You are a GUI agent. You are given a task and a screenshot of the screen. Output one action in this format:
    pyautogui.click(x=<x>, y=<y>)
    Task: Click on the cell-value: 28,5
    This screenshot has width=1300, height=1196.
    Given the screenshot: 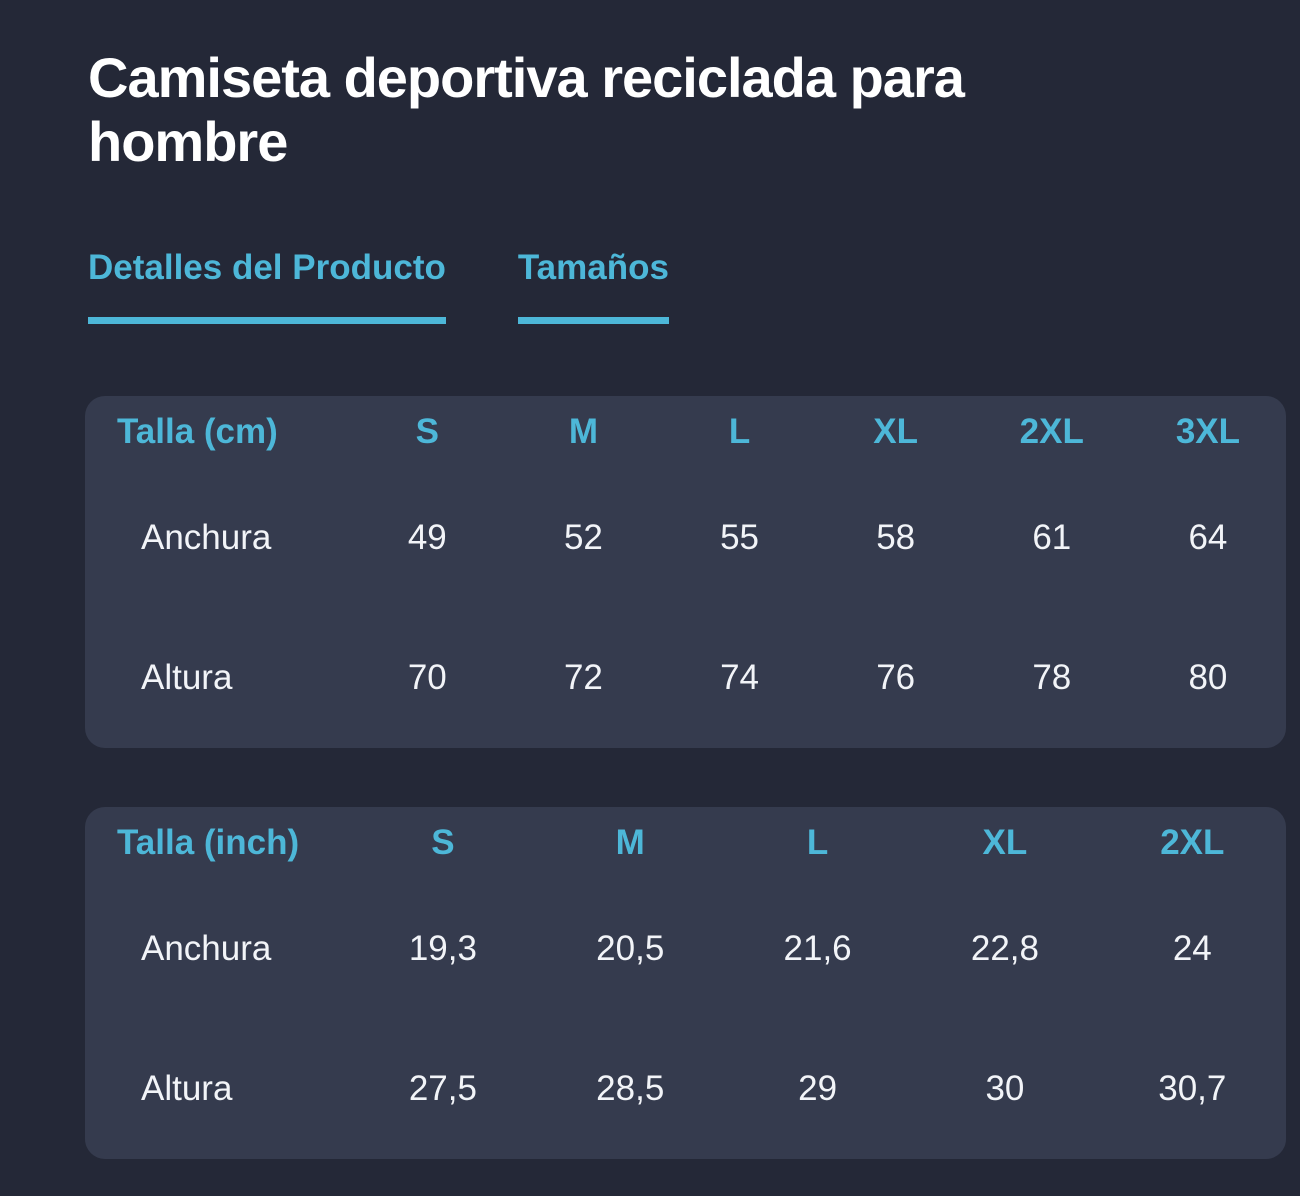 What is the action you would take?
    pyautogui.click(x=630, y=1088)
    